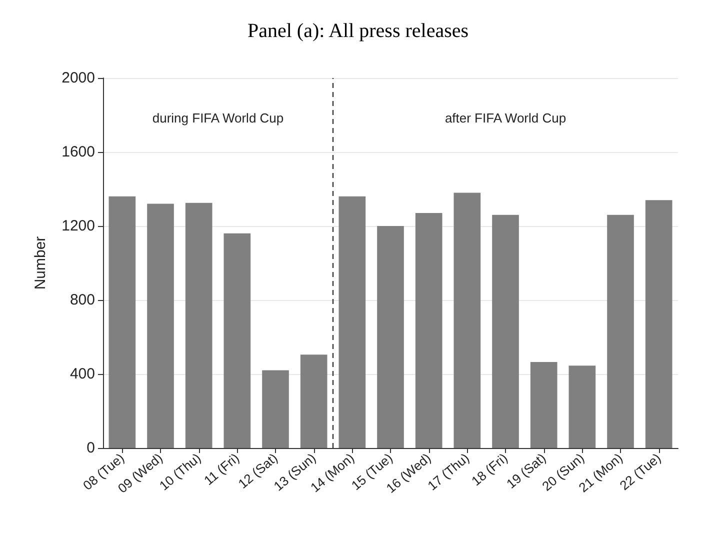  I want to click on y-axis-title: Number, so click(40, 263).